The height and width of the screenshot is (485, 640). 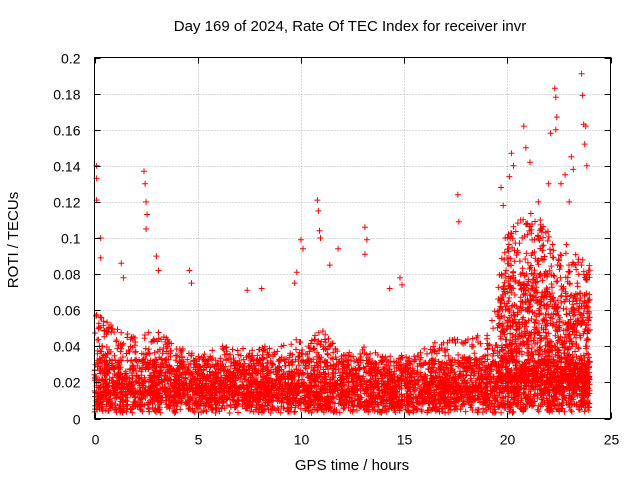 I want to click on y-axis-title: ROTI / TECUs, so click(x=13, y=240).